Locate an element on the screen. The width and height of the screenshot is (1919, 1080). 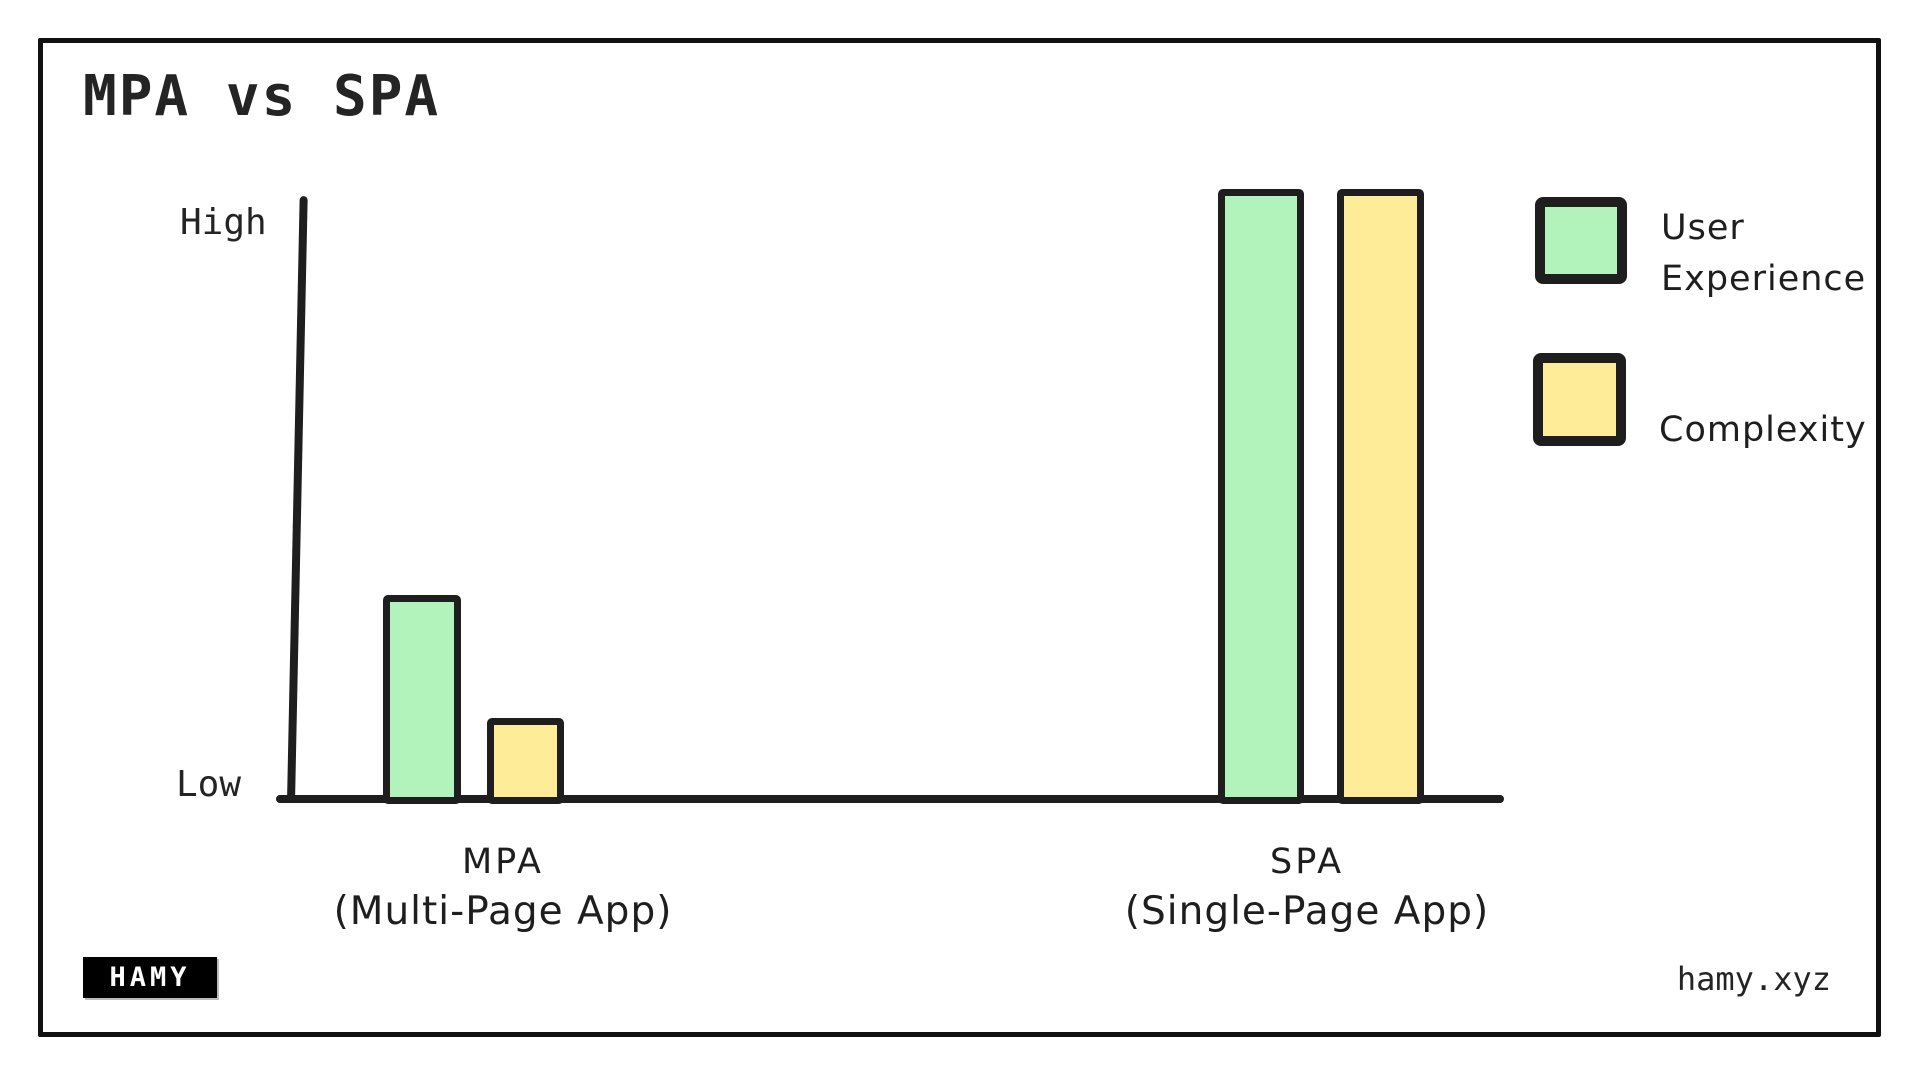
x-axis-line is located at coordinates (890, 799).